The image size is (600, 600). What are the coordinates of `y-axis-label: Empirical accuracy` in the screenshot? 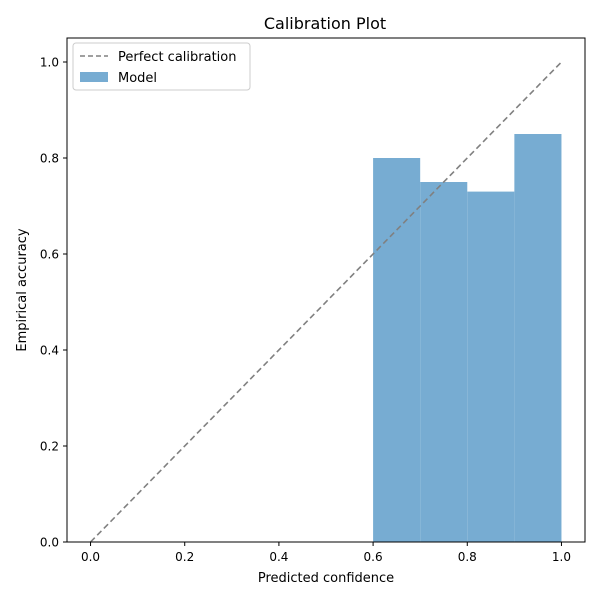 It's located at (22, 290).